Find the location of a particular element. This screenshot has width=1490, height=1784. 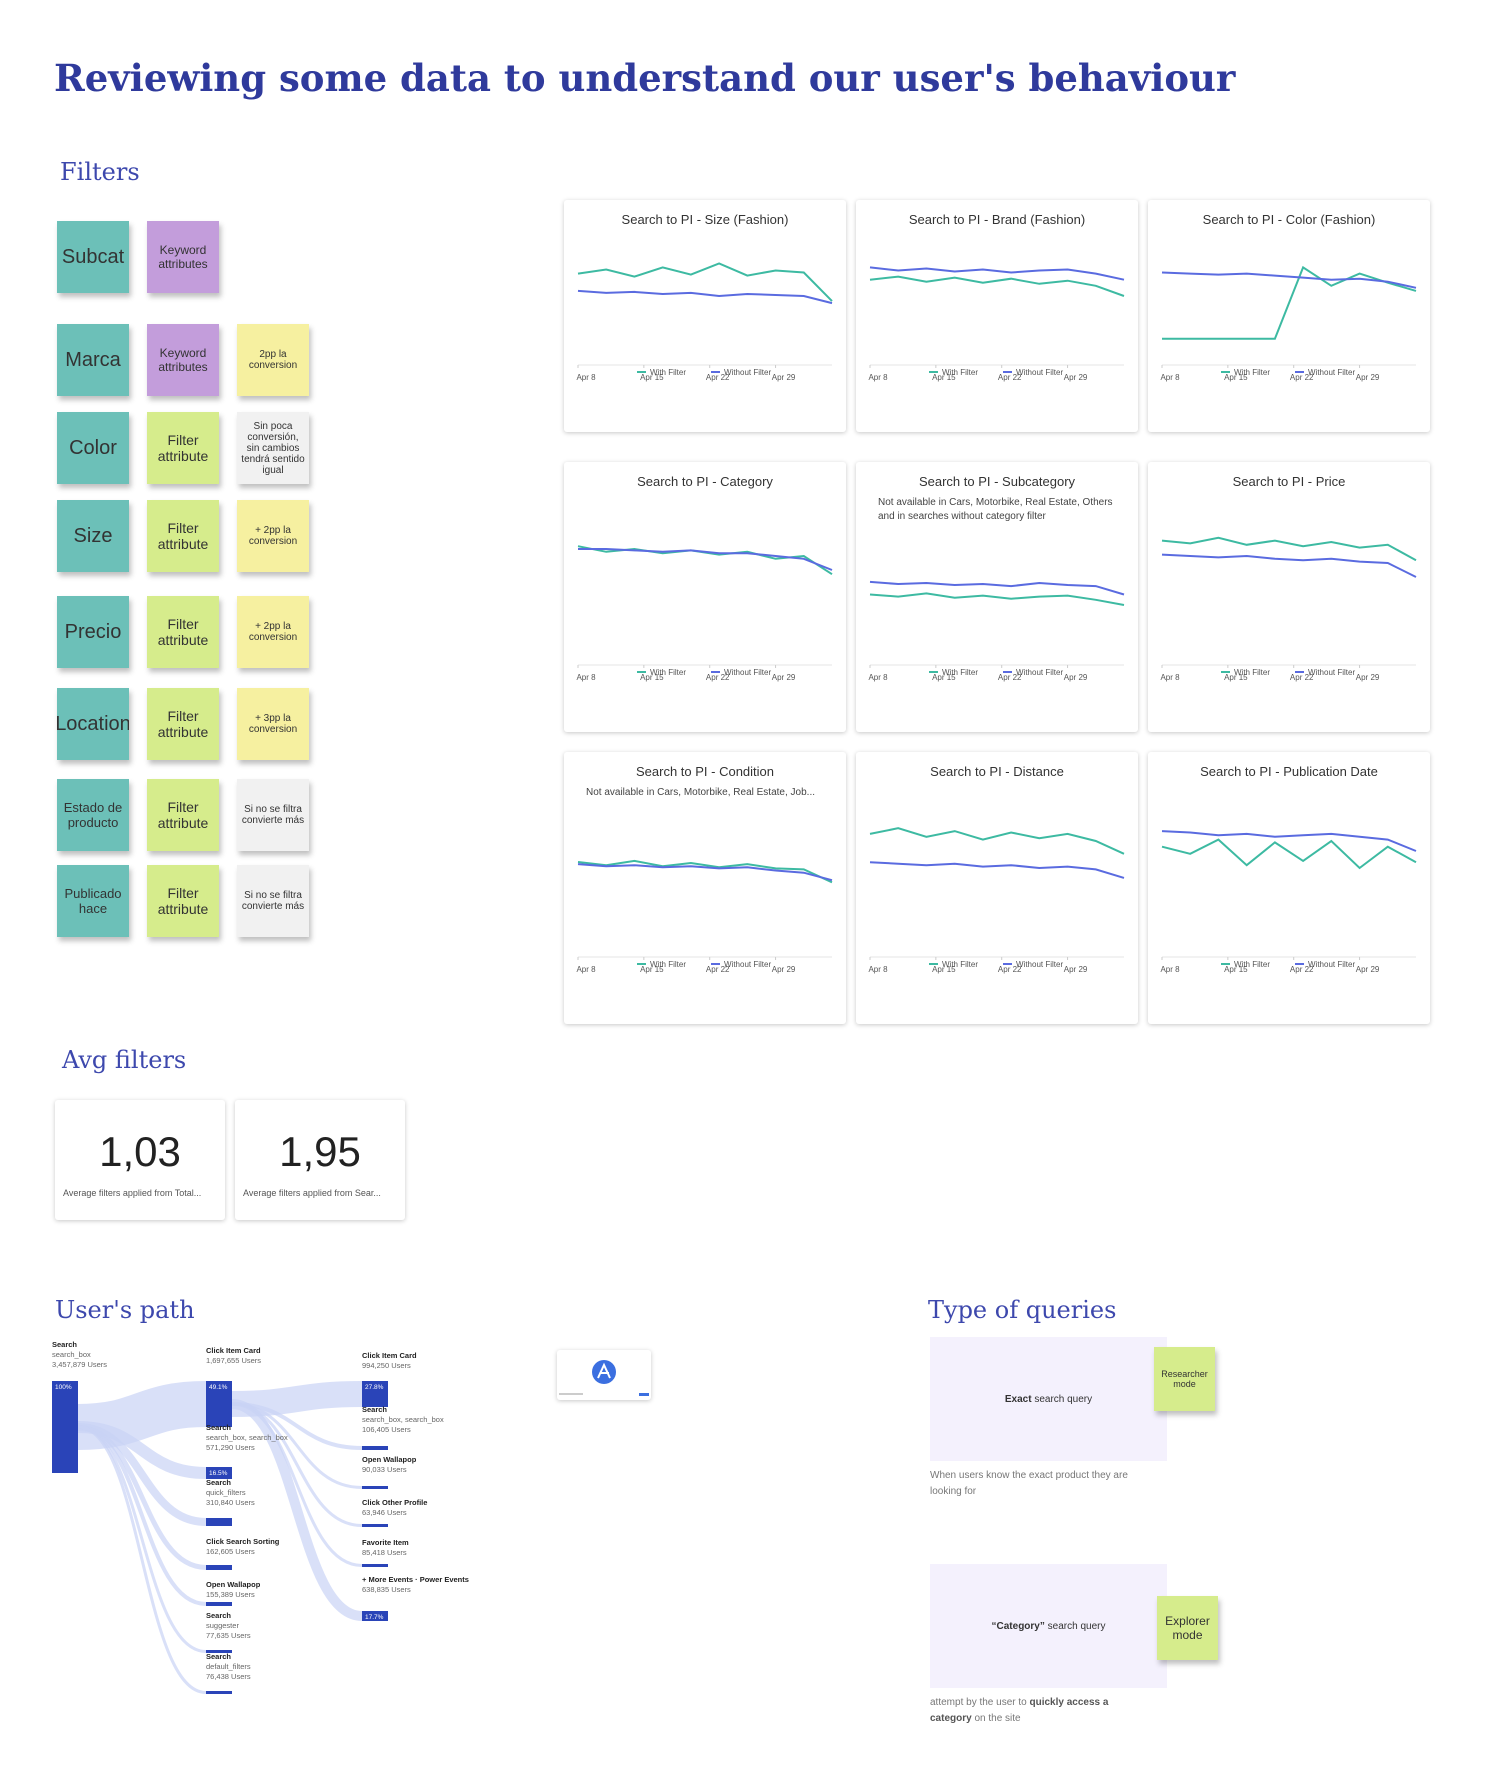

node-label: 63,946 Users is located at coordinates (384, 1512).